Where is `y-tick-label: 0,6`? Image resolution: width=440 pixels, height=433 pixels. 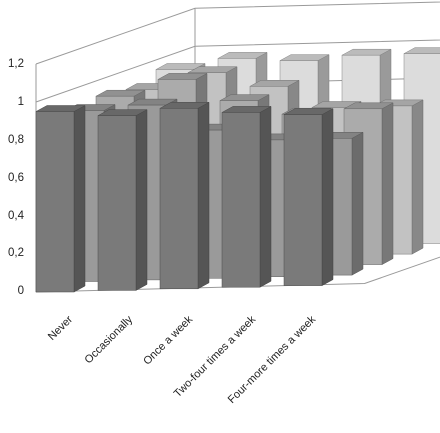
y-tick-label: 0,6 is located at coordinates (16, 178).